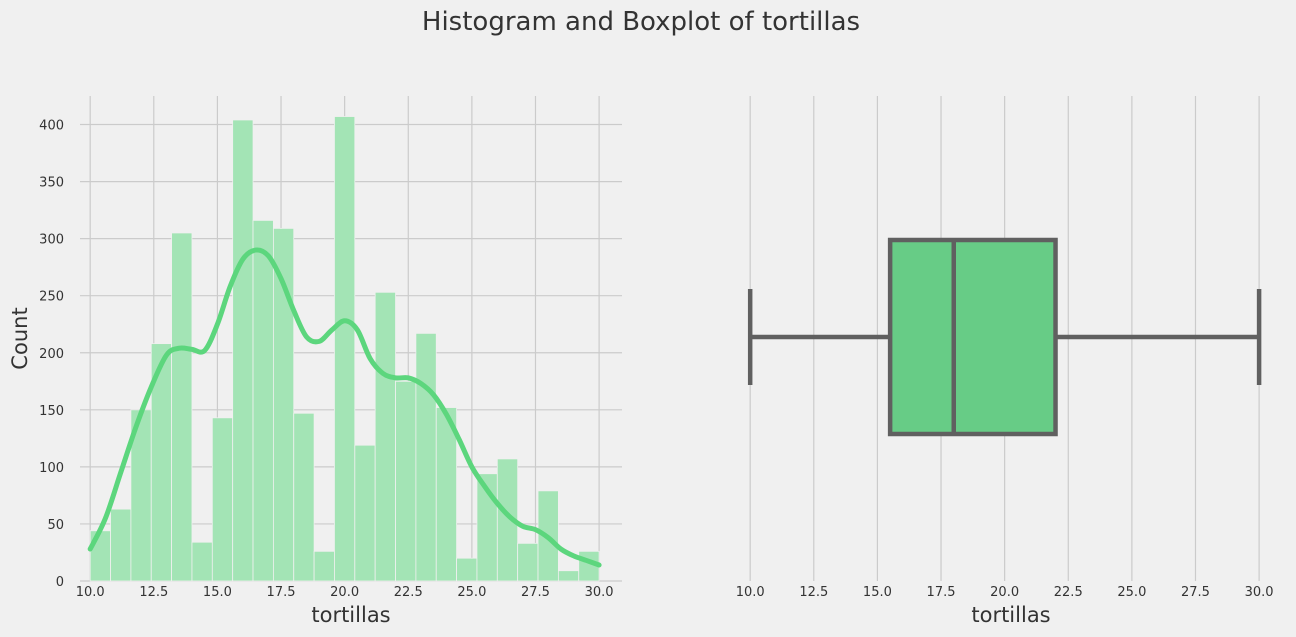  Describe the element at coordinates (750, 592) in the screenshot. I see `boxplot-x-tick-label: 10.0` at that location.